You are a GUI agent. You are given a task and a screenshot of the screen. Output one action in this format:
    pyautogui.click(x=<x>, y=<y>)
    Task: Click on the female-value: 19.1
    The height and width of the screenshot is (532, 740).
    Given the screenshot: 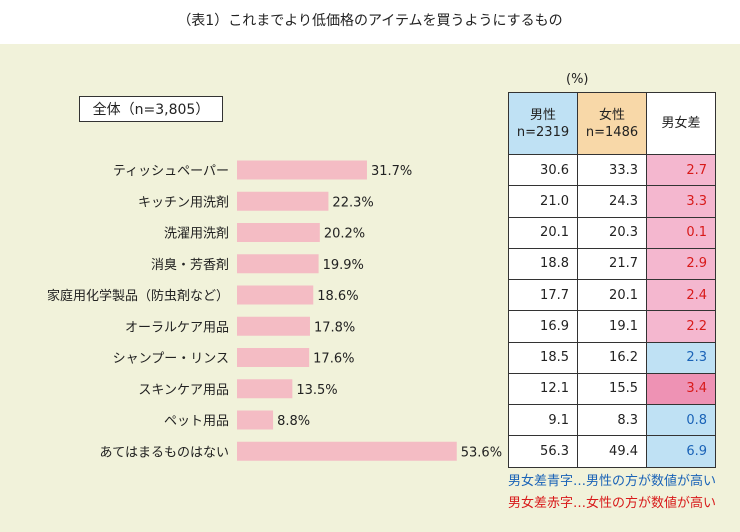 What is the action you would take?
    pyautogui.click(x=612, y=326)
    